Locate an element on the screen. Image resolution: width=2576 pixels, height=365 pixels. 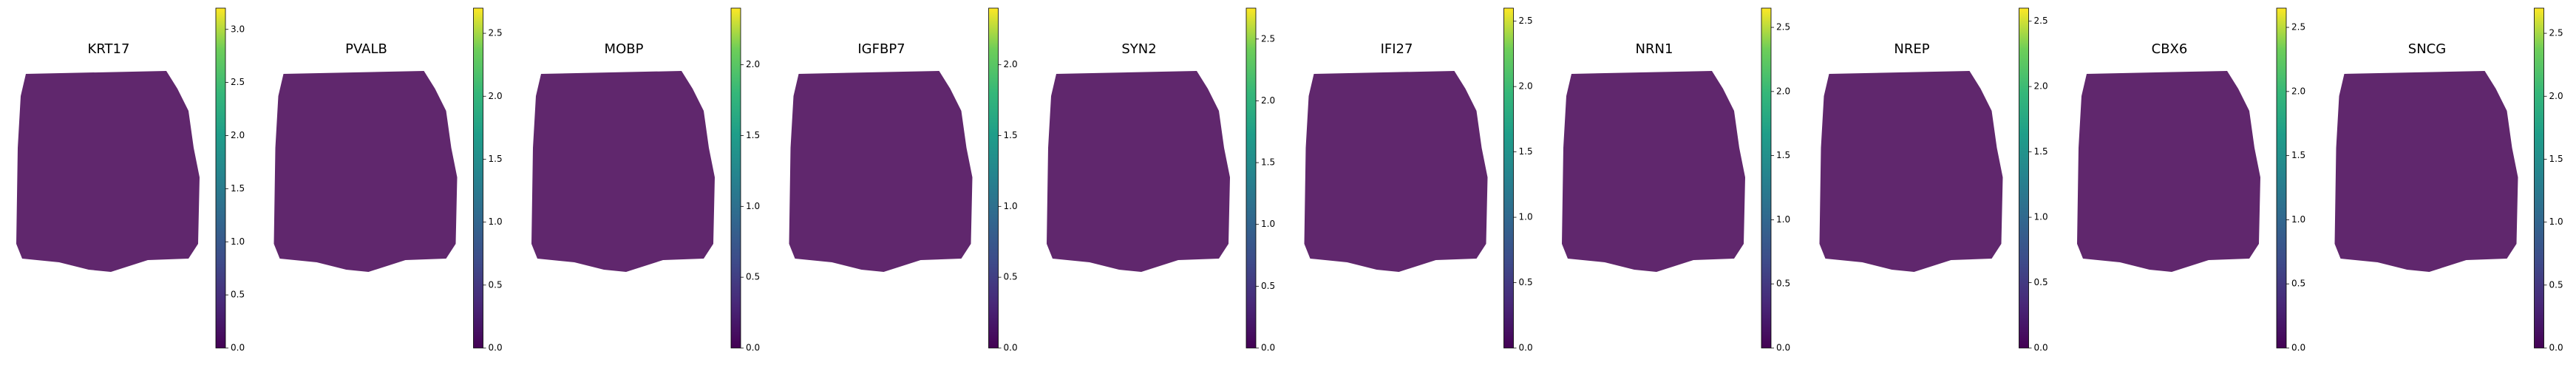
panel: IGFBP7 0.0 0.5 1.0 1.5 2.0 is located at coordinates (903, 180).